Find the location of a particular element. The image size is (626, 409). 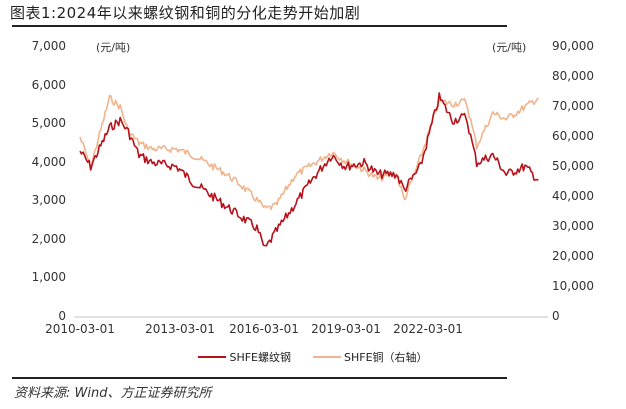

x-axis-tick: 2013-03-01 is located at coordinates (180, 329).